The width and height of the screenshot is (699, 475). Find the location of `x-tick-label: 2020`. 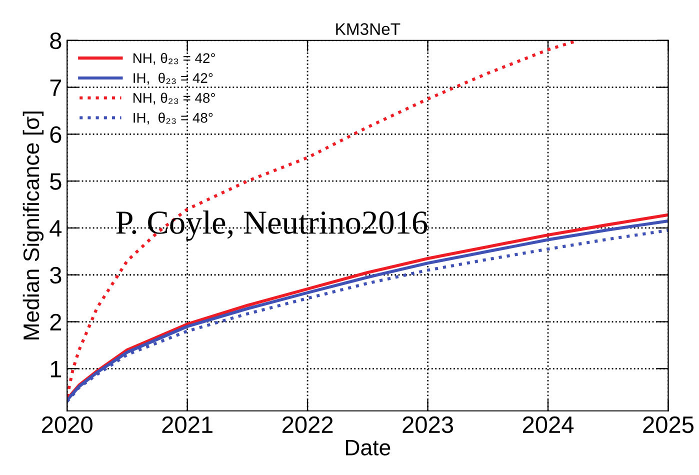

x-tick-label: 2020 is located at coordinates (67, 425).